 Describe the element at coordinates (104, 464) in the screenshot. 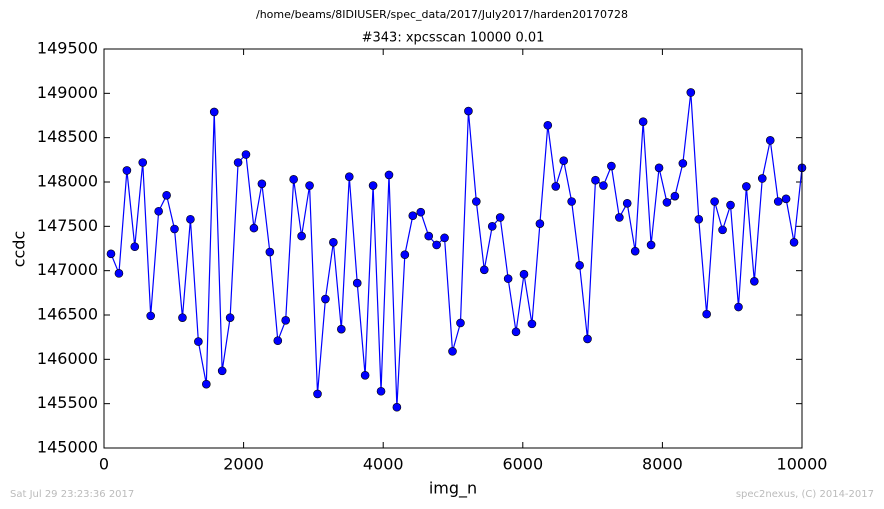

I see `x-tick-label: 0` at that location.